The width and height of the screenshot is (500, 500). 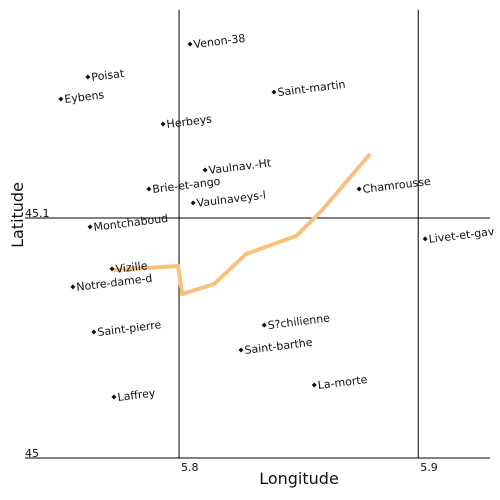 I want to click on location-label: S?chilienne, so click(x=299, y=321).